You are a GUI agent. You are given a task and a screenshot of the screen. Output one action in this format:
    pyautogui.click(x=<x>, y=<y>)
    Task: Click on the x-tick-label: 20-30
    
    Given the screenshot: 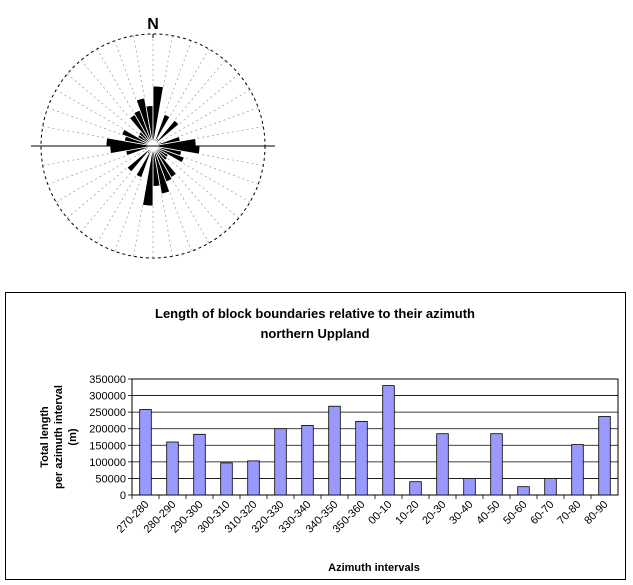 What is the action you would take?
    pyautogui.click(x=434, y=513)
    